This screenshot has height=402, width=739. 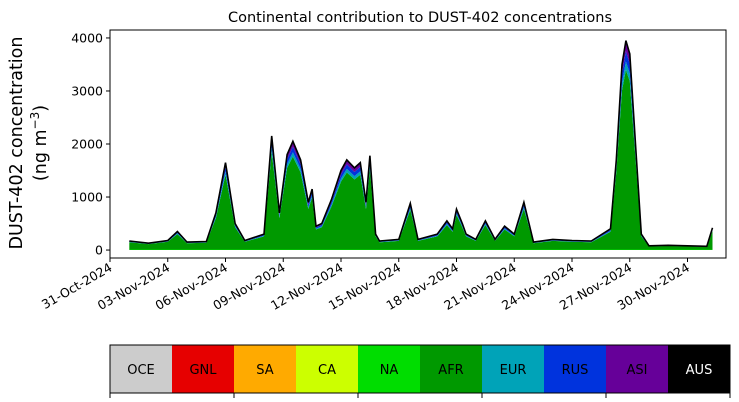 I want to click on legend-label-sa: SA, so click(x=264, y=370).